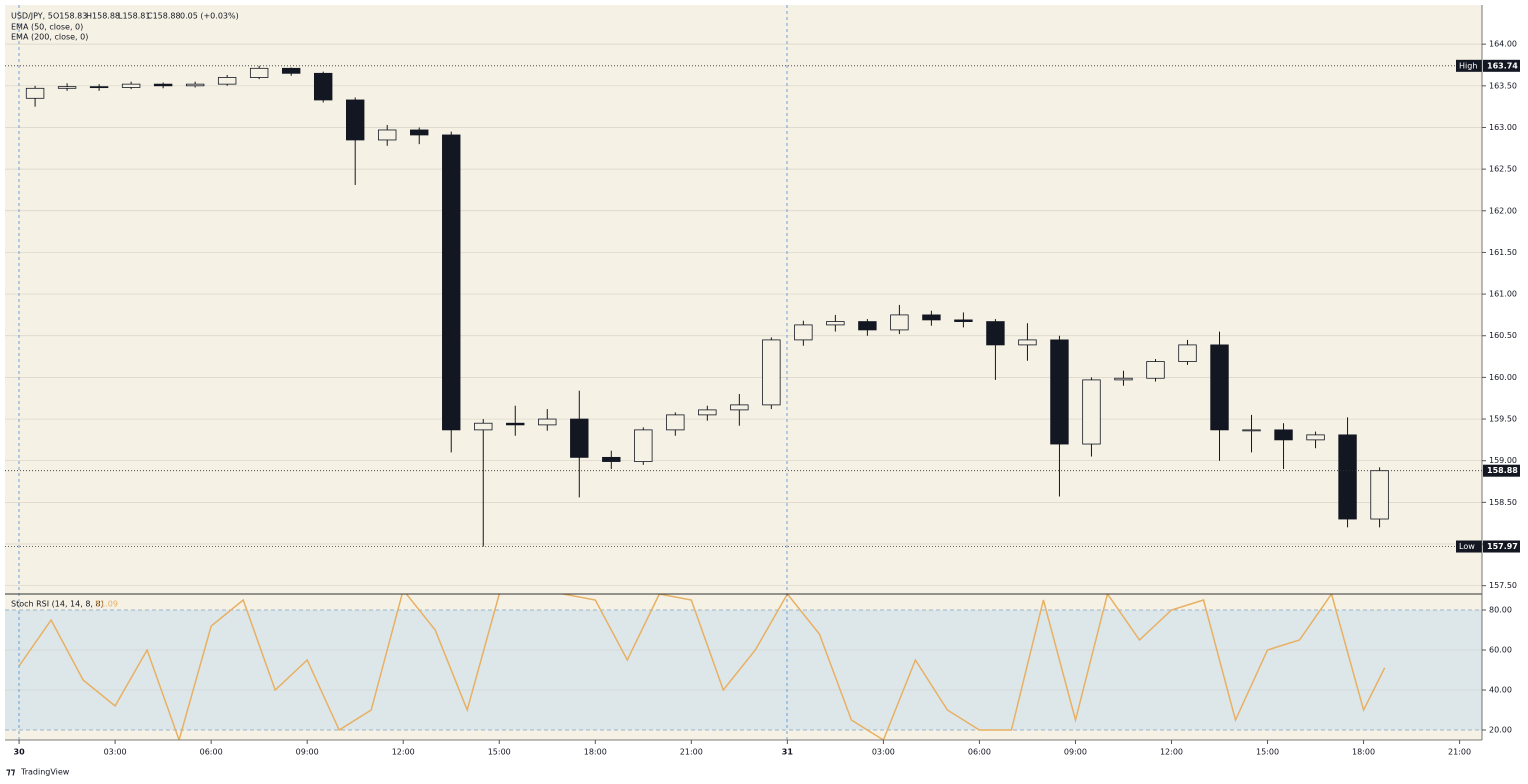 The image size is (1528, 784). I want to click on price-tag-label: 157.97, so click(1502, 546).